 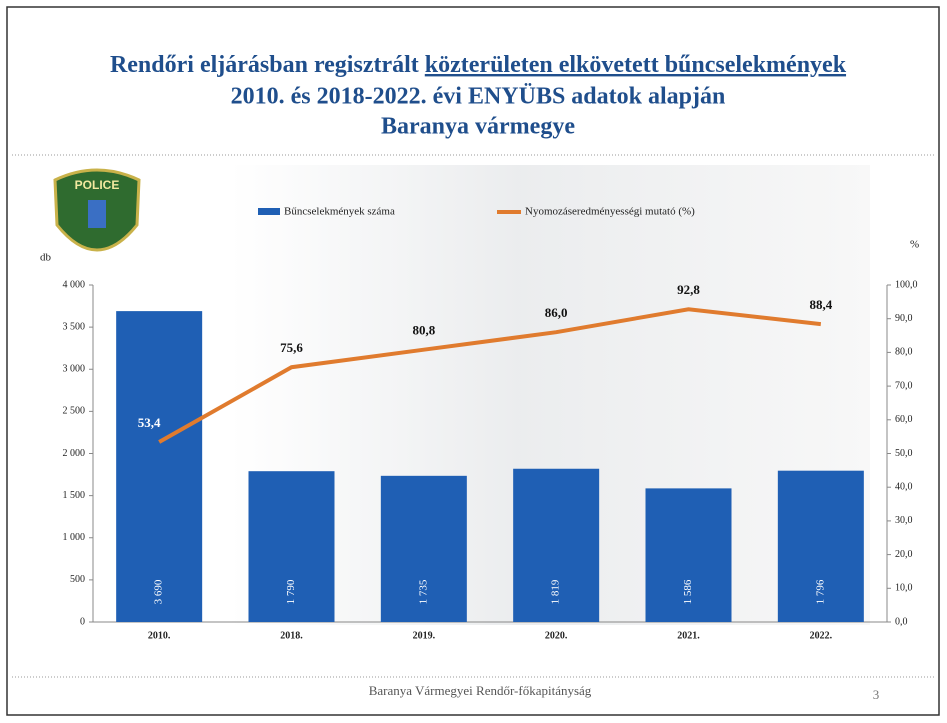 What do you see at coordinates (636, 65) in the screenshot?
I see `title-part: közterületen elkövetett bűncselekmények` at bounding box center [636, 65].